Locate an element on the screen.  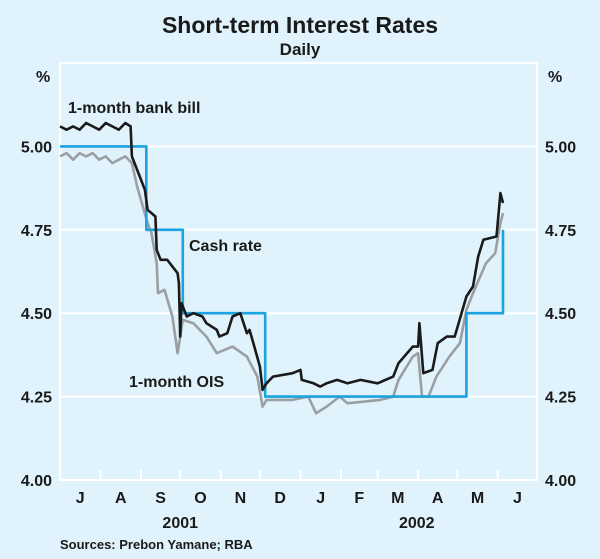
y-tick-label-left: 4.75 is located at coordinates (36, 231).